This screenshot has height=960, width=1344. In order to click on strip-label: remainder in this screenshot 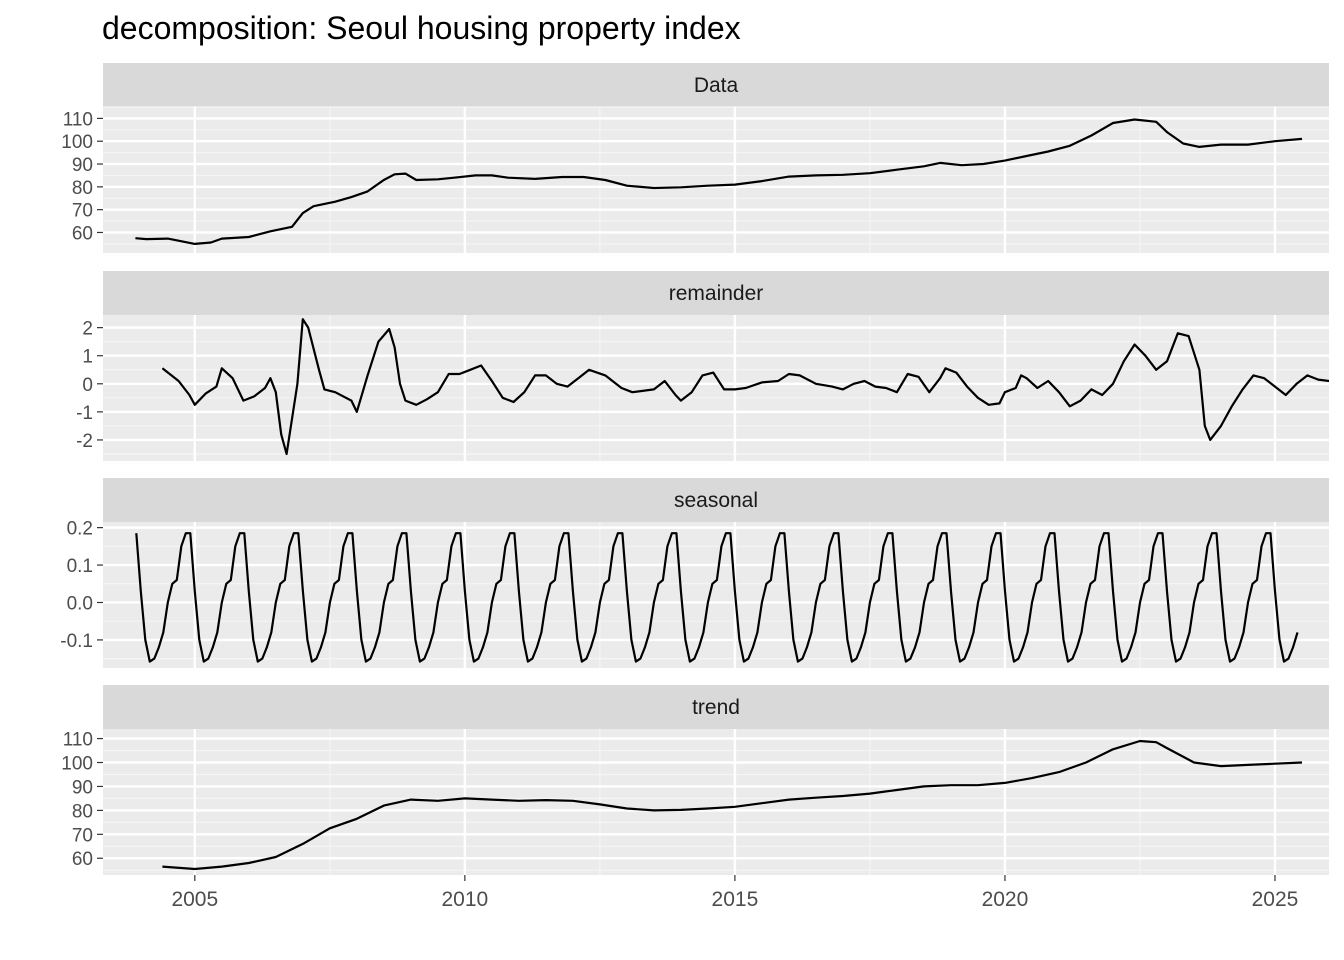, I will do `click(716, 293)`.